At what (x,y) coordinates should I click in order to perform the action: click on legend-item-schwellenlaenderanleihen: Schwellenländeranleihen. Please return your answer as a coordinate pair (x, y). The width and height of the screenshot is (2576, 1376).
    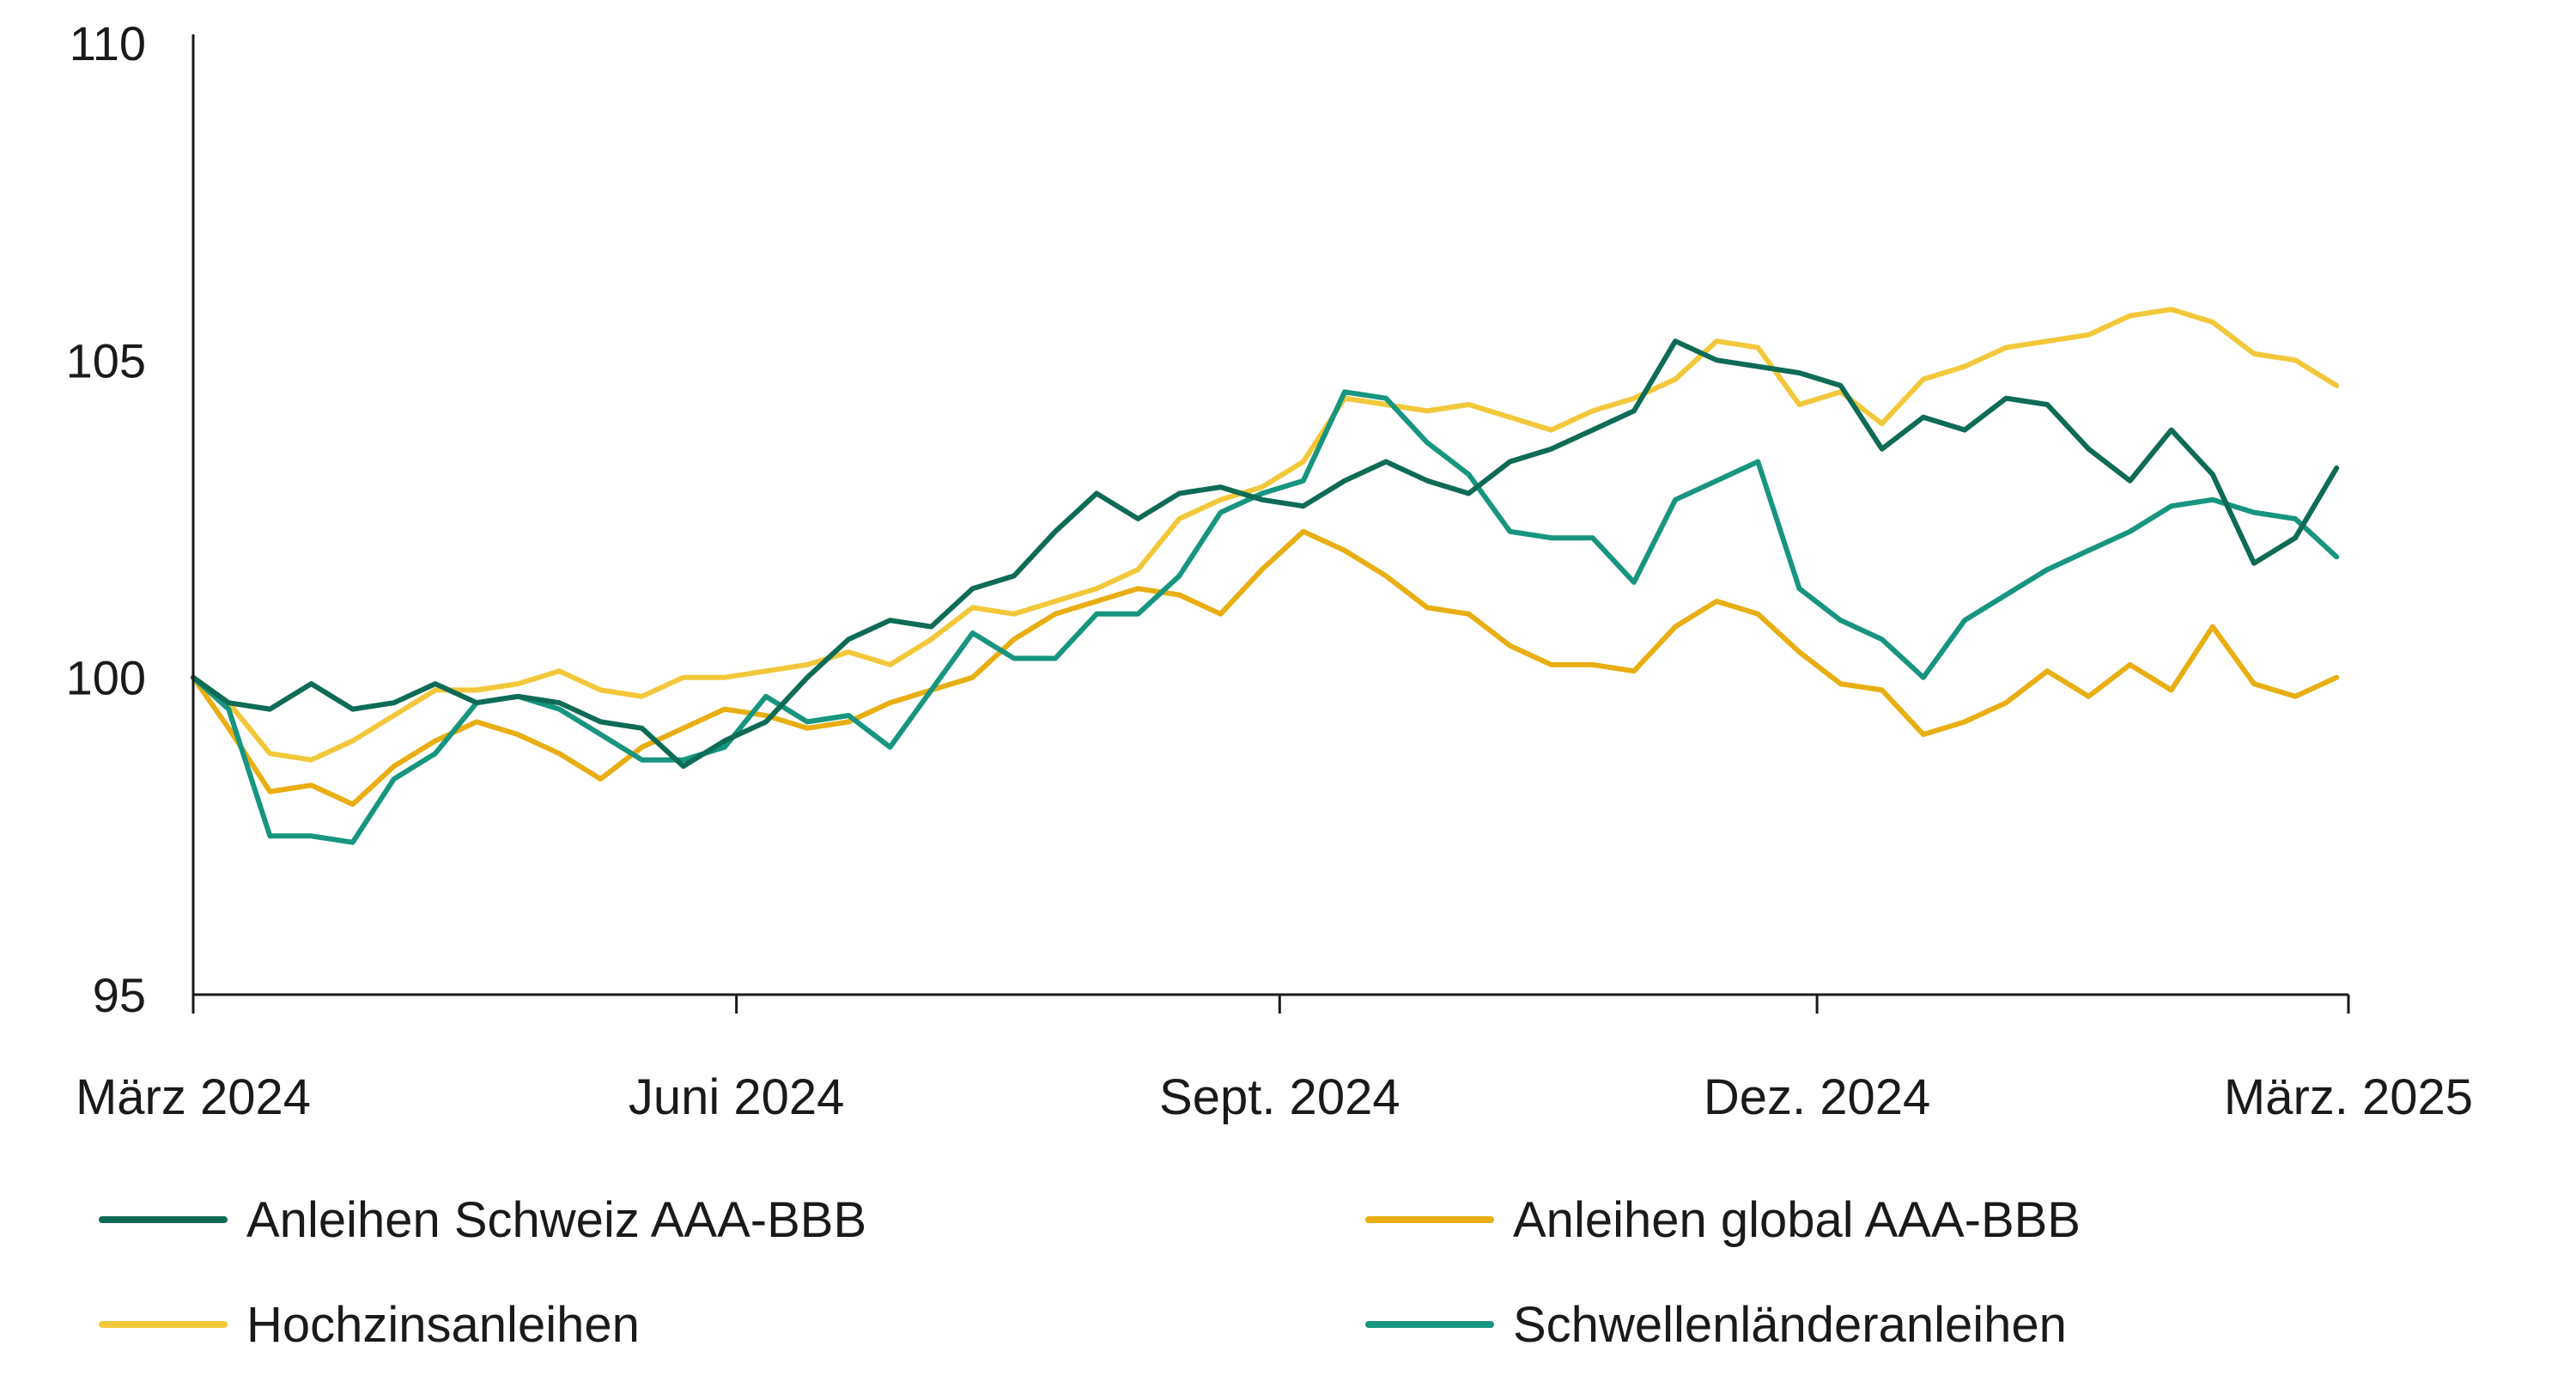
    Looking at the image, I should click on (1716, 1324).